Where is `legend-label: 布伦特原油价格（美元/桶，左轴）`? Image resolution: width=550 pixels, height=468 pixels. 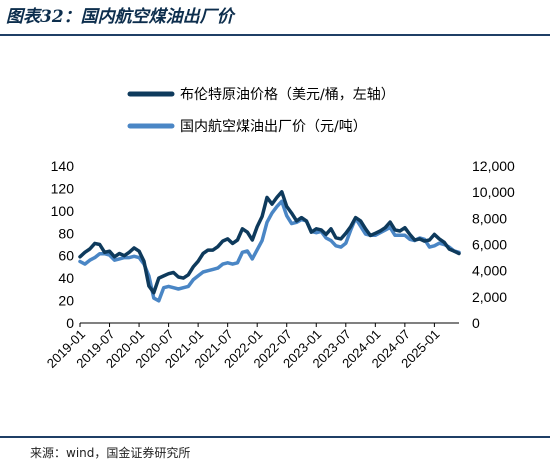 legend-label: 布伦特原油价格（美元/桶，左轴） is located at coordinates (287, 95).